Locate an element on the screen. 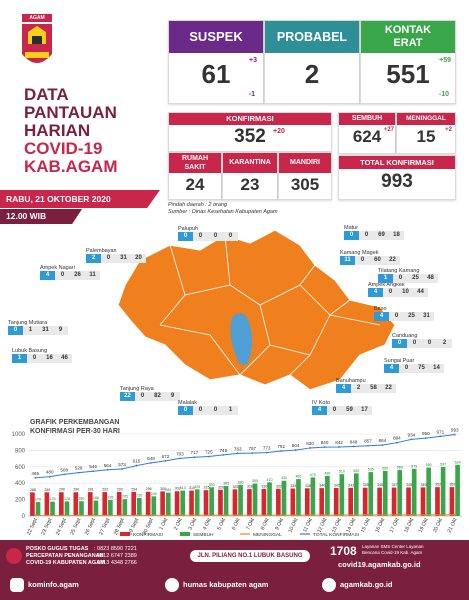 Image resolution: width=469 pixels, height=600 pixels. konfirmasi-data-label: 349 is located at coordinates (424, 485).